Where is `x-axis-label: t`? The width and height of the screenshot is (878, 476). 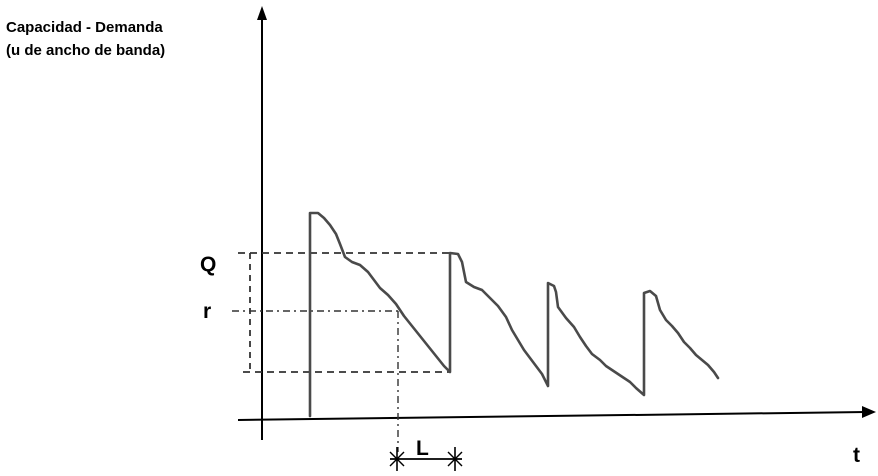 x-axis-label: t is located at coordinates (856, 455).